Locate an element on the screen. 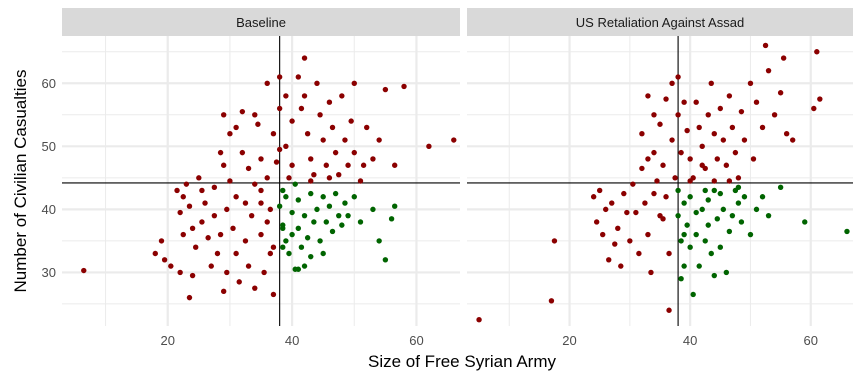  y-axis-title: Number of Civilian Casualties is located at coordinates (20, 181).